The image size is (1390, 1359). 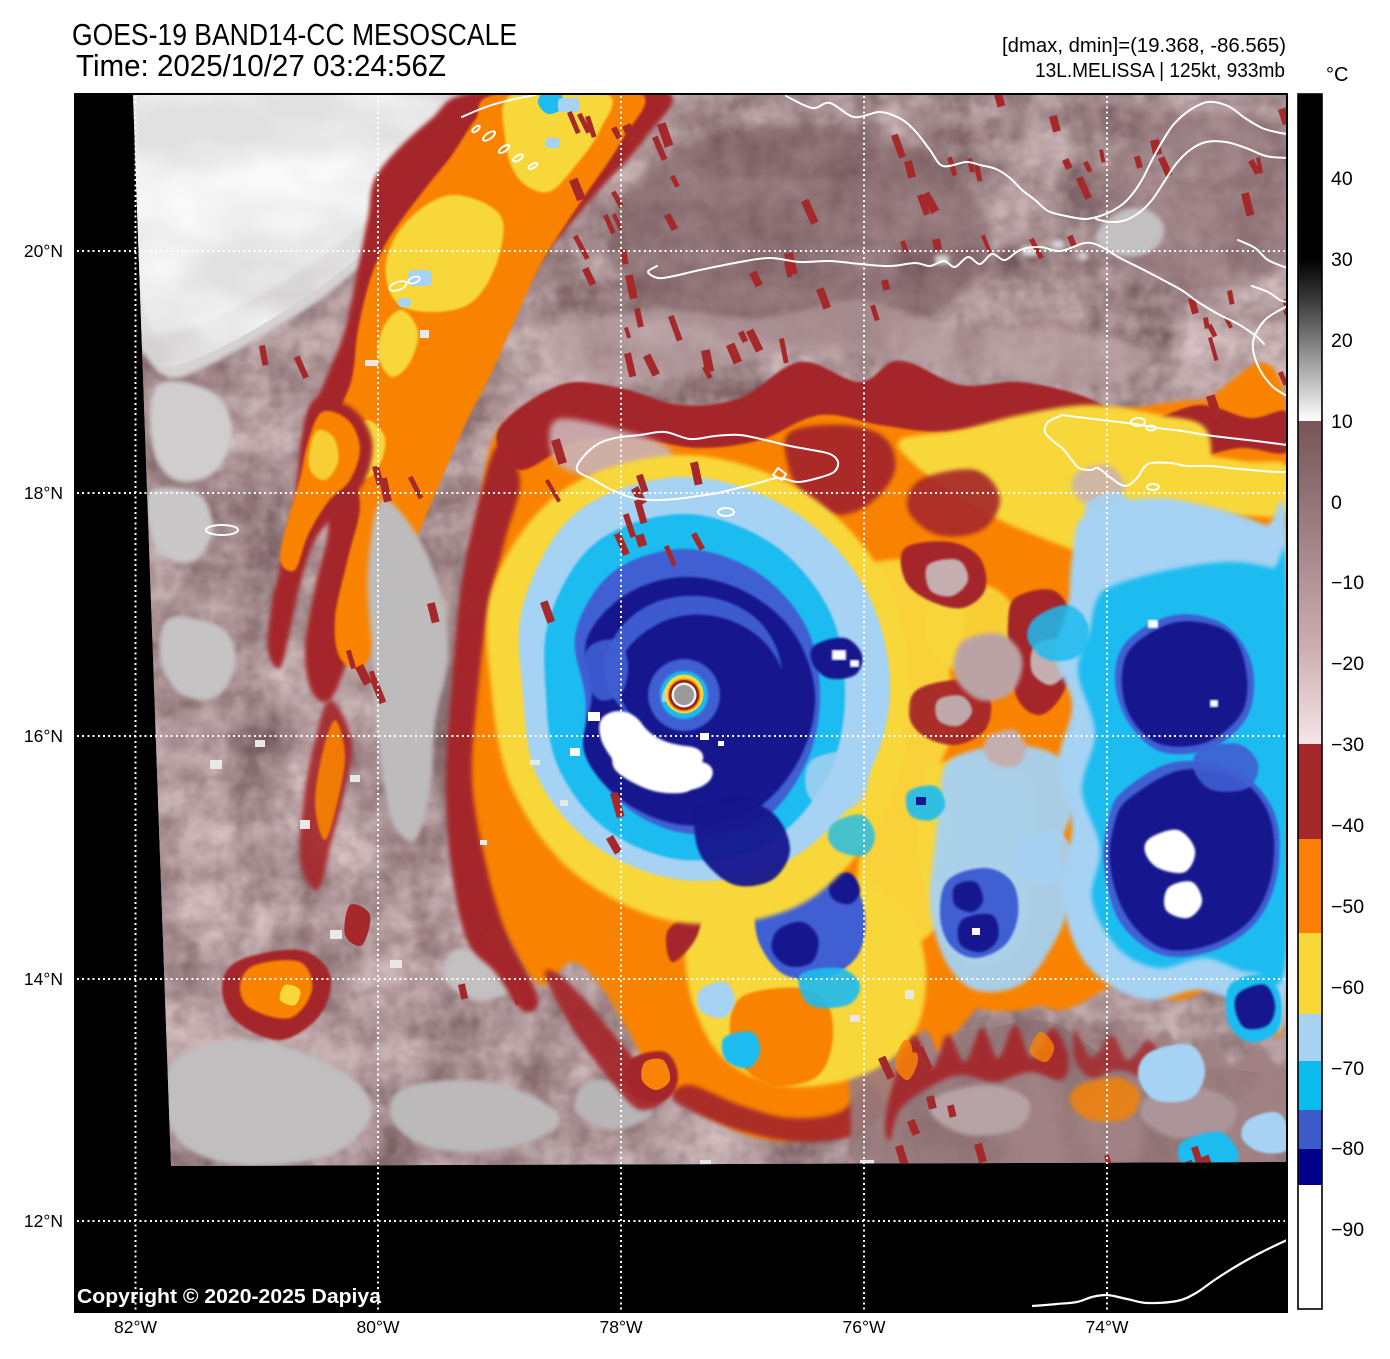 I want to click on svg-text: [dmax, dmin]=(19.368, -86.565), so click(x=1144, y=46).